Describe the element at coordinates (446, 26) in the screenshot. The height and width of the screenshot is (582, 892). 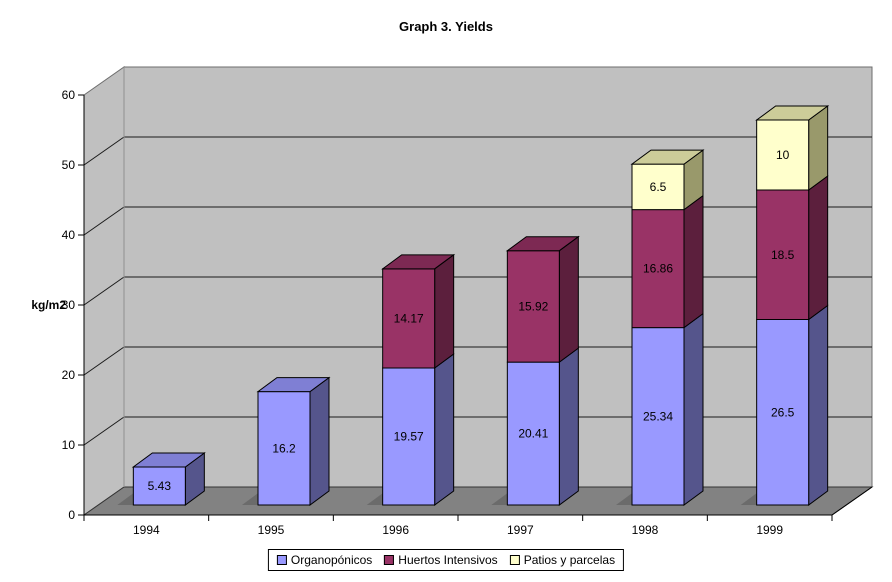
I see `chart-title: Graph 3. Yields` at that location.